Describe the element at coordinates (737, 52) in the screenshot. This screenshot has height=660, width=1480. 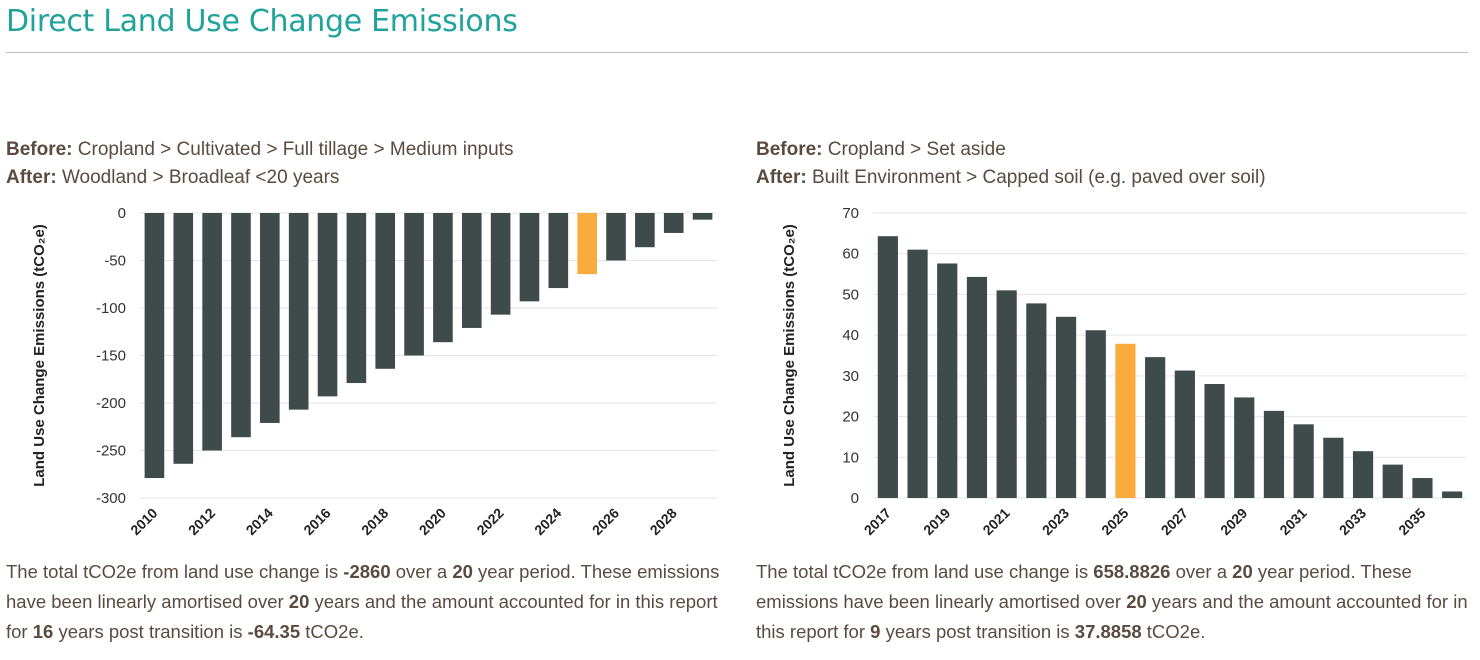
I see `title-divider` at that location.